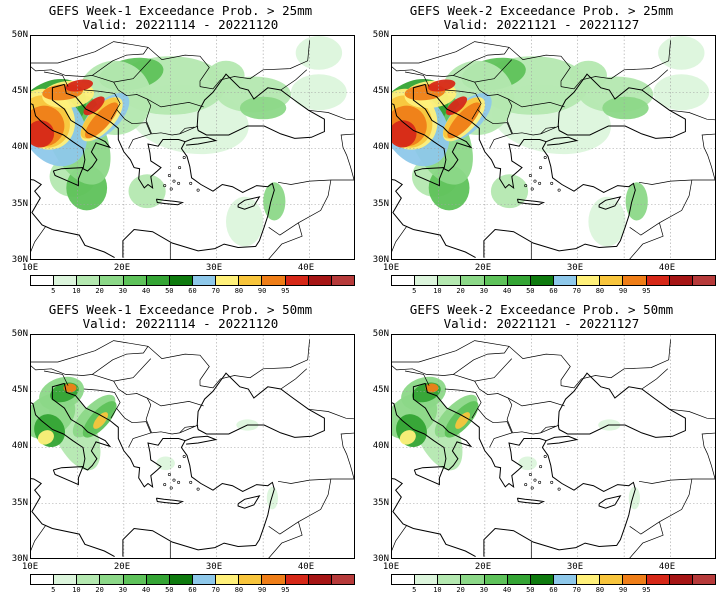 This screenshot has height=598, width=722. I want to click on colorbar-tick-label: 30, so click(484, 590).